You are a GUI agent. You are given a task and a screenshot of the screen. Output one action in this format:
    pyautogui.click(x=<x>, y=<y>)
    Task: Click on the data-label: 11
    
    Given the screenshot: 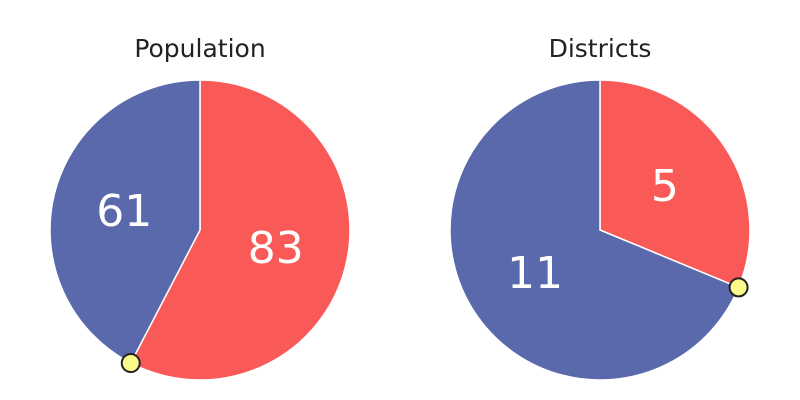 What is the action you would take?
    pyautogui.click(x=535, y=273)
    